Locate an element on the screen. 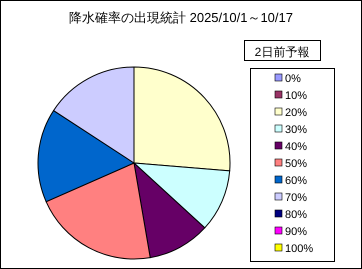 The height and width of the screenshot is (269, 362). chart-title: 降水確率の出現統計 2025/10/1～10/17 is located at coordinates (181, 17).